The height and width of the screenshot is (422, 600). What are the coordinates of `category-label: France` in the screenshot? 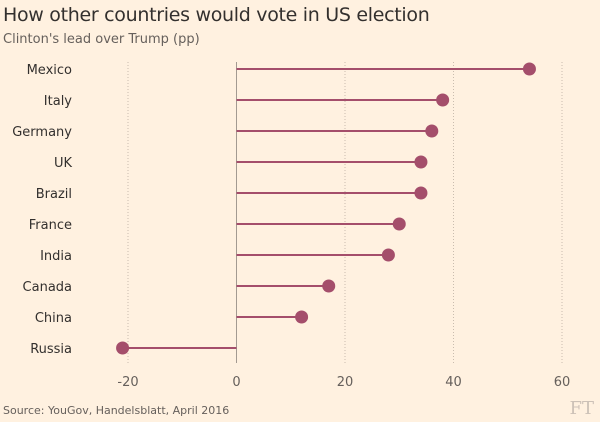 It's located at (50, 225).